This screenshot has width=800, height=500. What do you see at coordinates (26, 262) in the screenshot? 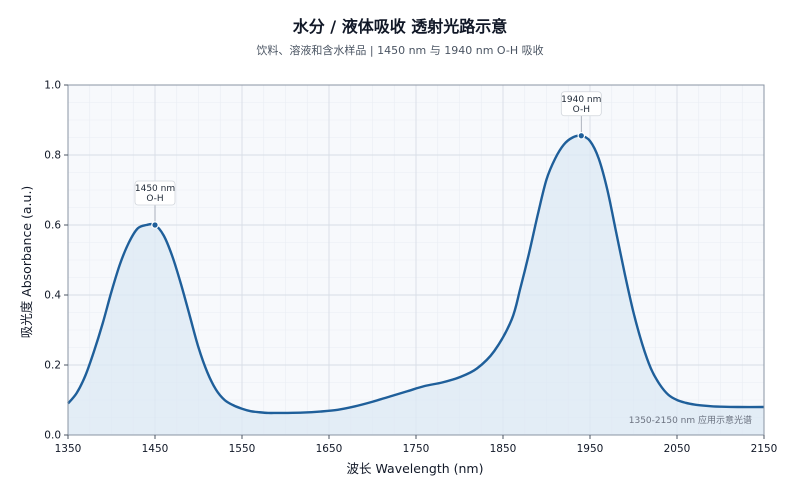
I see `y-axis-label: 吸光度 Absorbance (a.u.)` at bounding box center [26, 262].